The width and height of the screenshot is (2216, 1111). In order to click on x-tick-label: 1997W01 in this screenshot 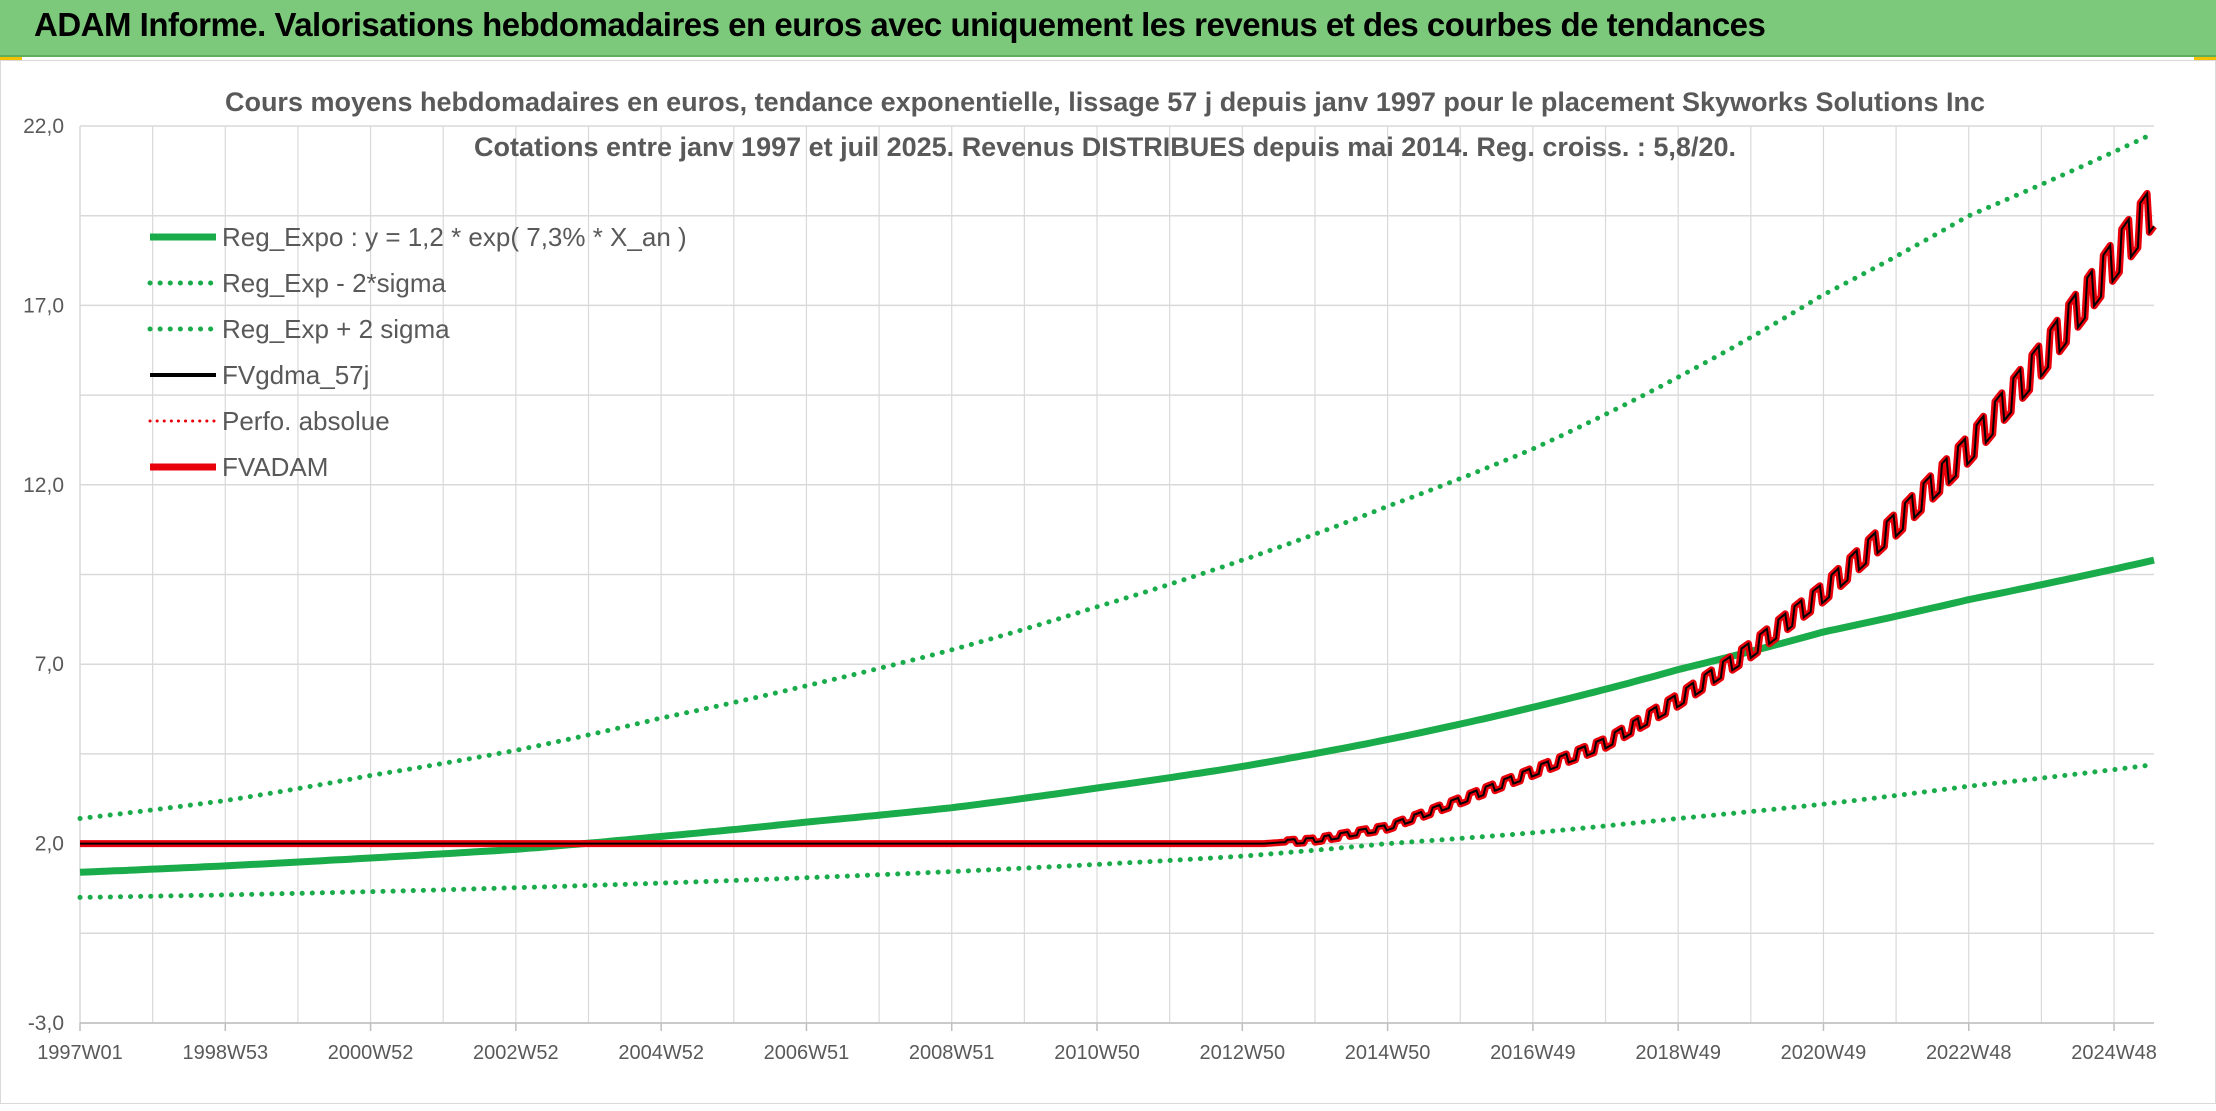, I will do `click(80, 1053)`.